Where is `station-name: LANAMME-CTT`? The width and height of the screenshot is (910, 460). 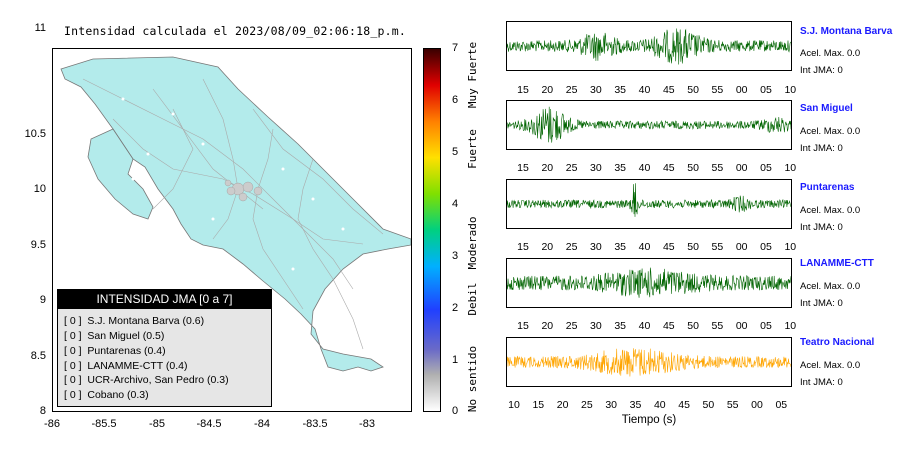
station-name: LANAMME-CTT is located at coordinates (837, 263).